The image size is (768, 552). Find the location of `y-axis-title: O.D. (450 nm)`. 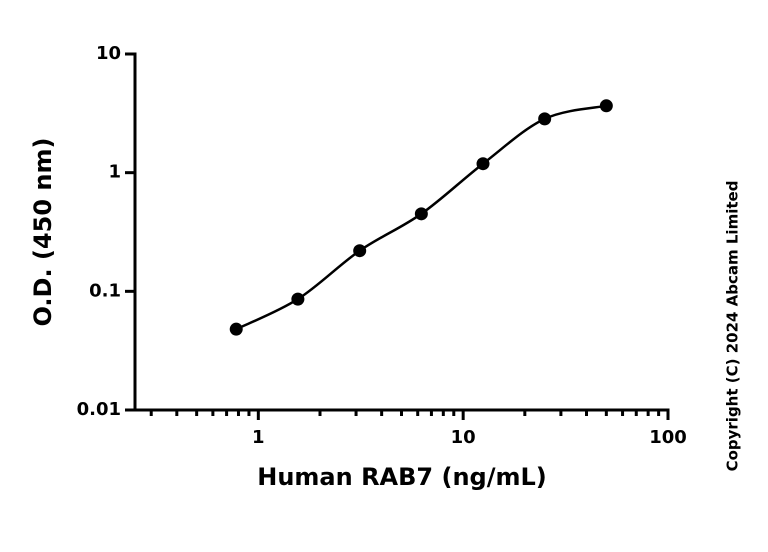

y-axis-title: O.D. (450 nm) is located at coordinates (43, 232).